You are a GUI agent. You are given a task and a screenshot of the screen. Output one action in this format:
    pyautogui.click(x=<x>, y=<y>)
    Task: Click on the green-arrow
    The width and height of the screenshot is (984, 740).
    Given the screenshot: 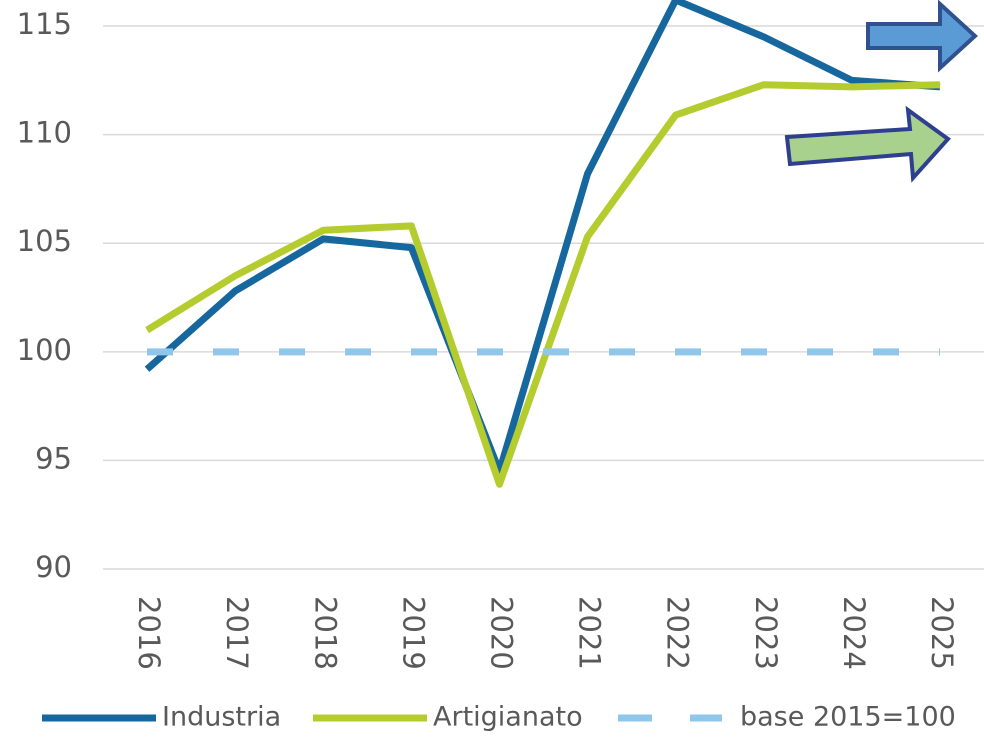 What is the action you would take?
    pyautogui.click(x=867, y=144)
    